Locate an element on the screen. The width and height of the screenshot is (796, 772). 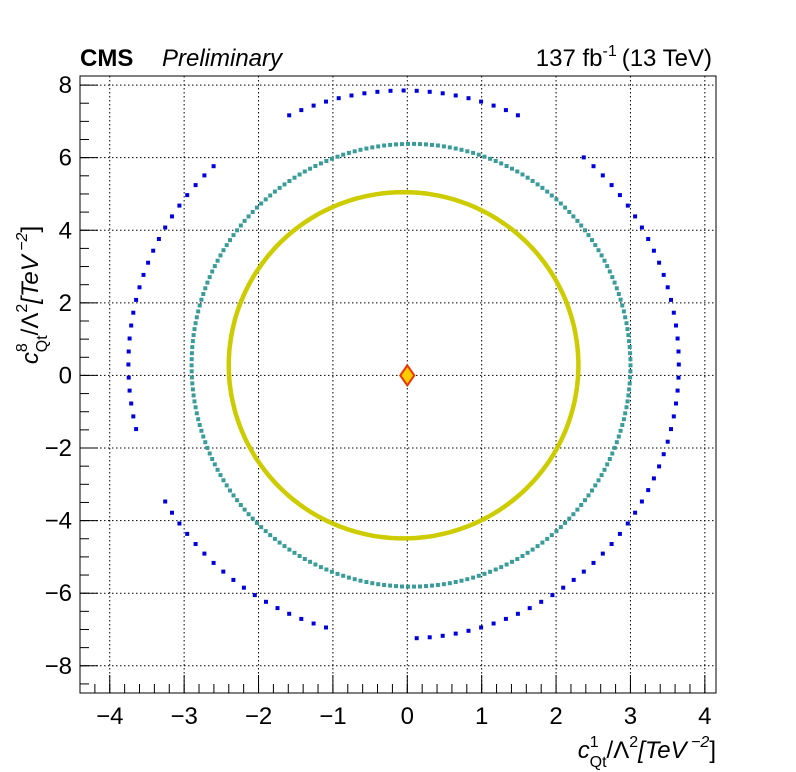
lumi-label: 137 fb-1 (13 TeV) is located at coordinates (624, 57).